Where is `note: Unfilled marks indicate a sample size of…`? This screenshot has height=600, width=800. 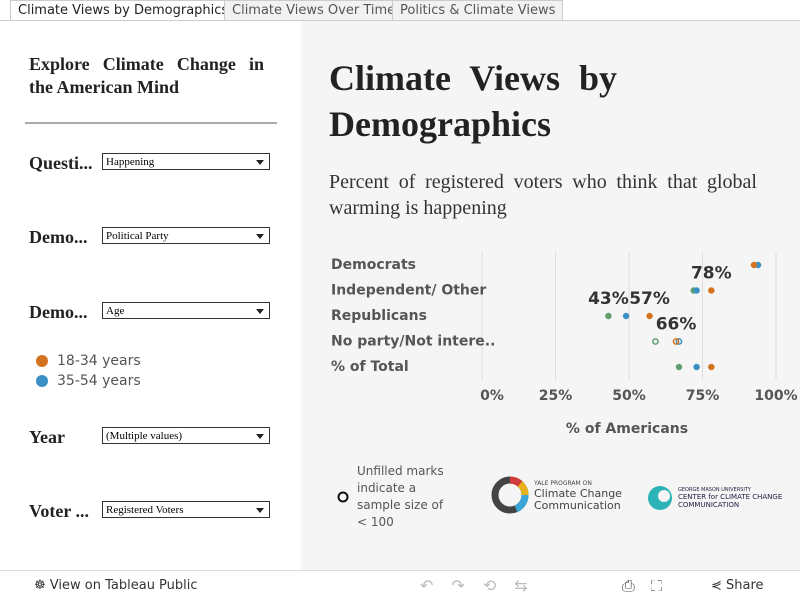 note: Unfilled marks indicate a sample size of… is located at coordinates (400, 496).